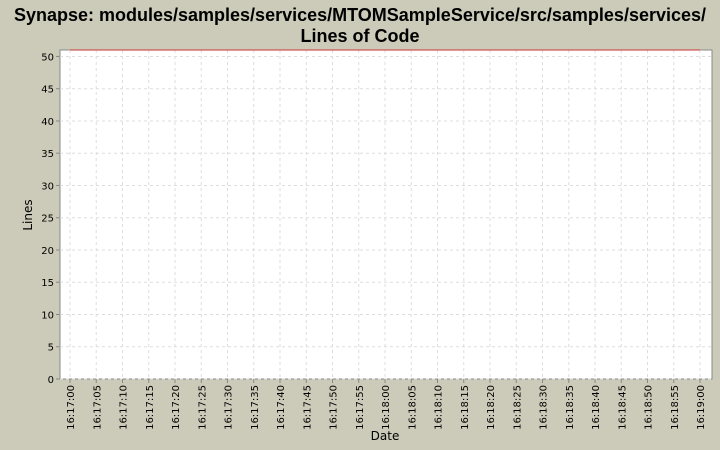 The height and width of the screenshot is (450, 720). What do you see at coordinates (439, 407) in the screenshot?
I see `x-tick-label: 16:18:10` at bounding box center [439, 407].